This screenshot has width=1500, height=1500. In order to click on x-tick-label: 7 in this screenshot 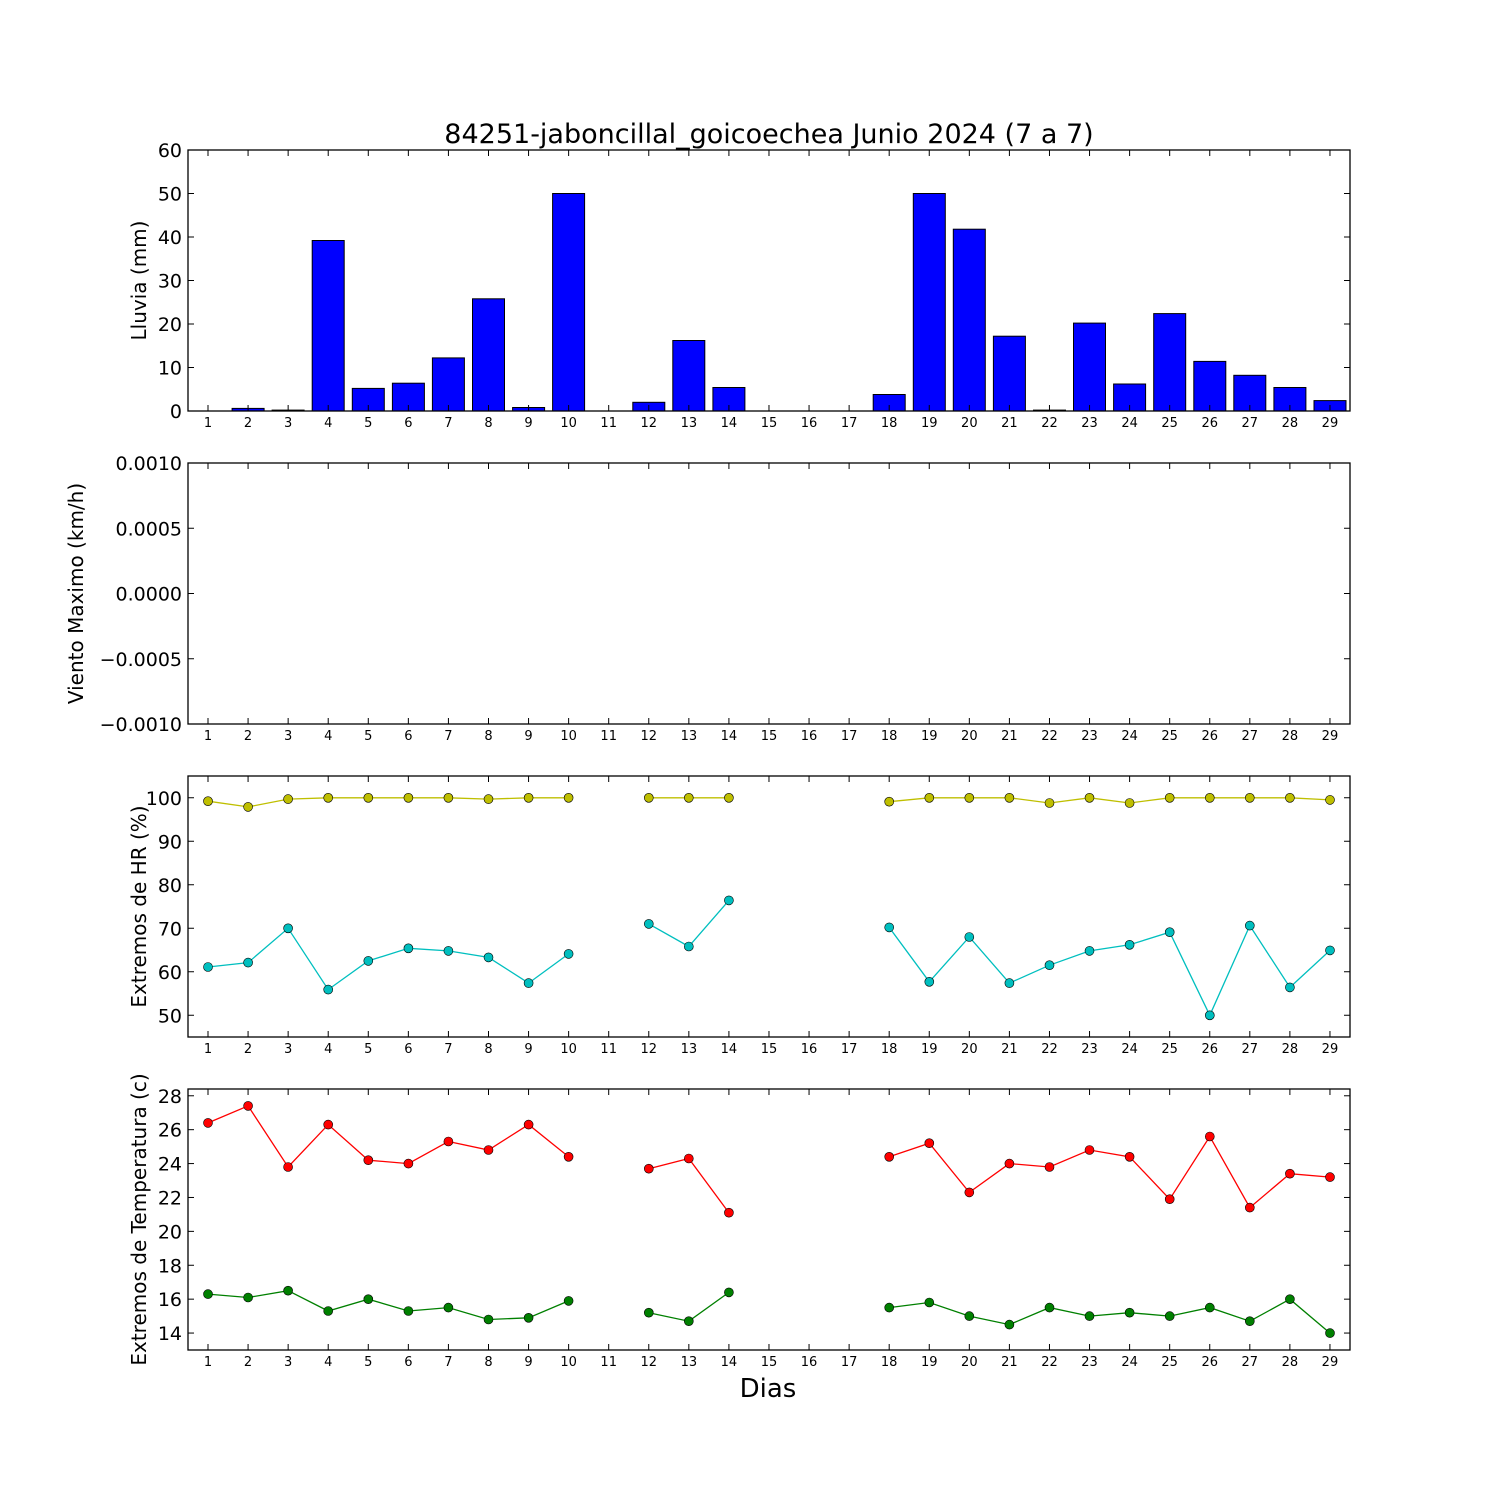, I will do `click(448, 1049)`.